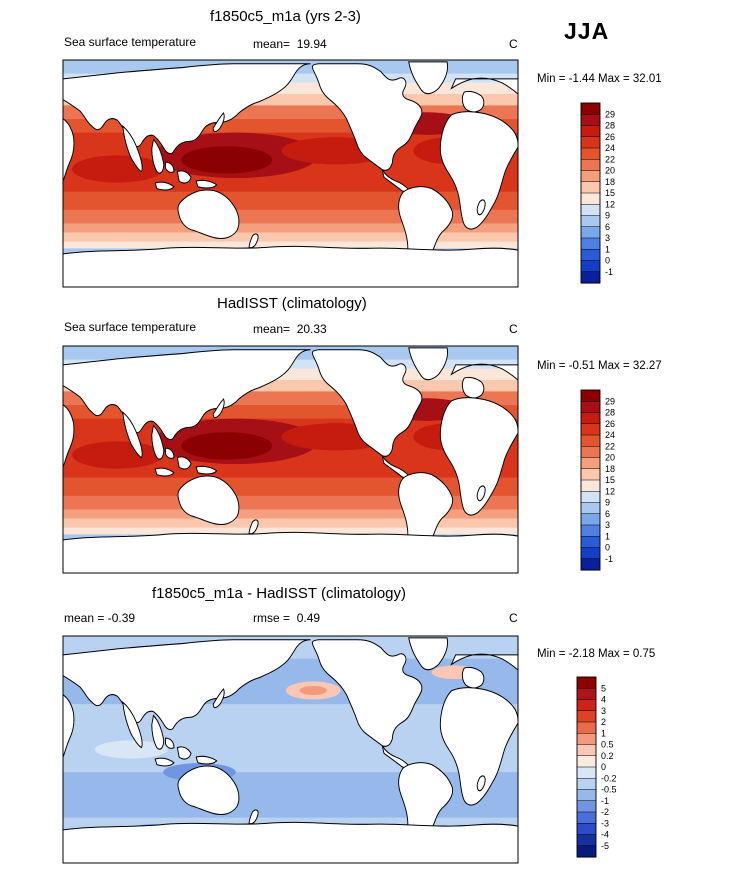 The height and width of the screenshot is (872, 733). Describe the element at coordinates (607, 525) in the screenshot. I see `colorbar-2-level-label: 3` at that location.